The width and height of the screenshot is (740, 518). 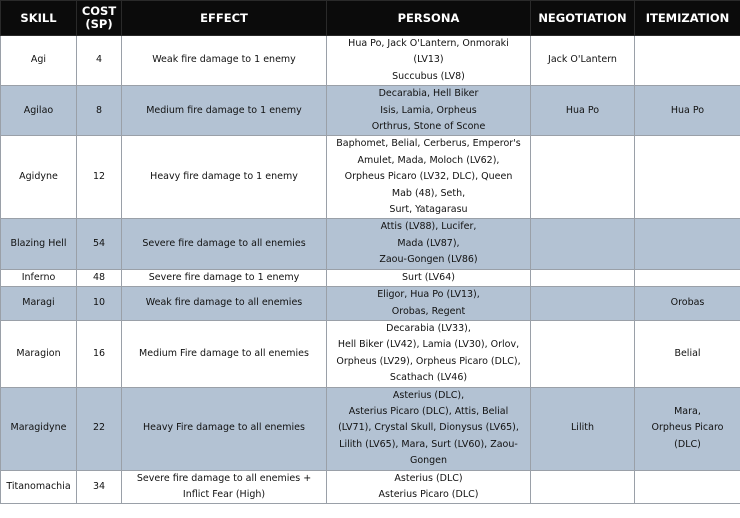 I want to click on effect-cell: Severe fire damage to all enemies, so click(x=224, y=244).